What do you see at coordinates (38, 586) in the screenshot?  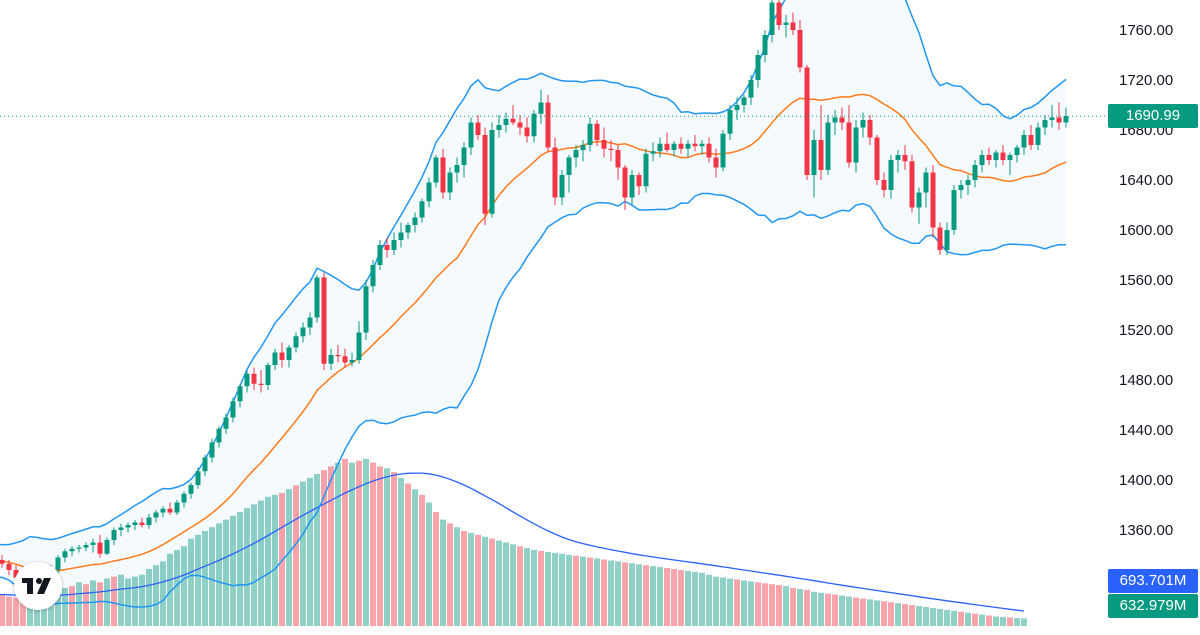 I see `tradingview-logo` at bounding box center [38, 586].